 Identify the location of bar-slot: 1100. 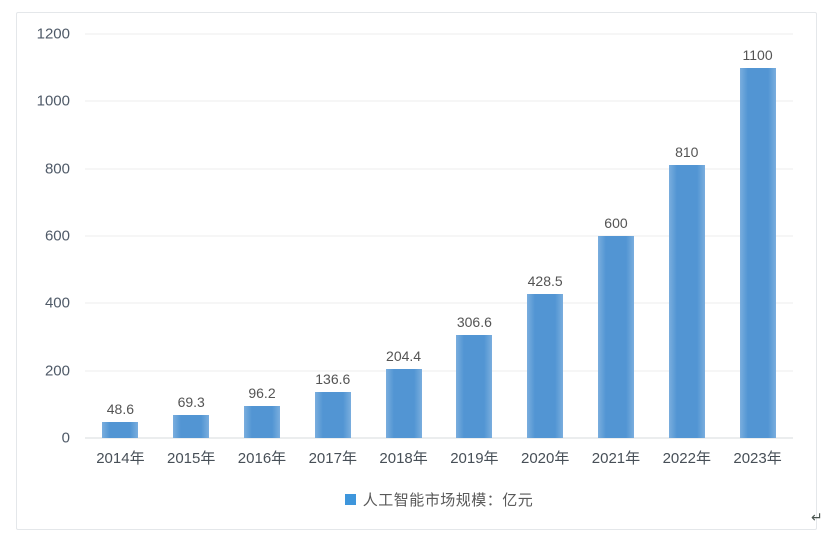
(757, 236).